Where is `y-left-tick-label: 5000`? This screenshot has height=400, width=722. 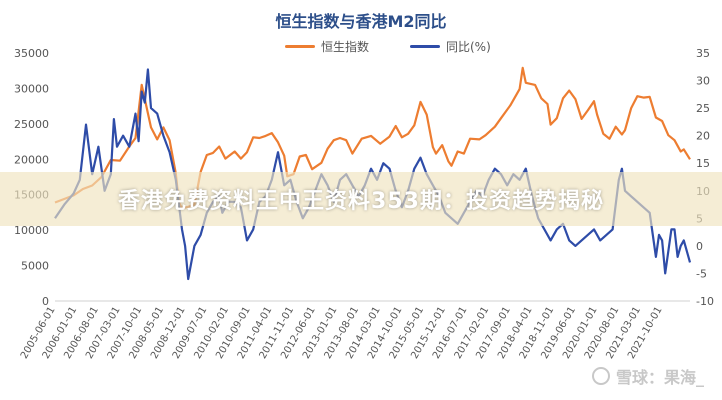
y-left-tick-label: 5000 is located at coordinates (35, 266).